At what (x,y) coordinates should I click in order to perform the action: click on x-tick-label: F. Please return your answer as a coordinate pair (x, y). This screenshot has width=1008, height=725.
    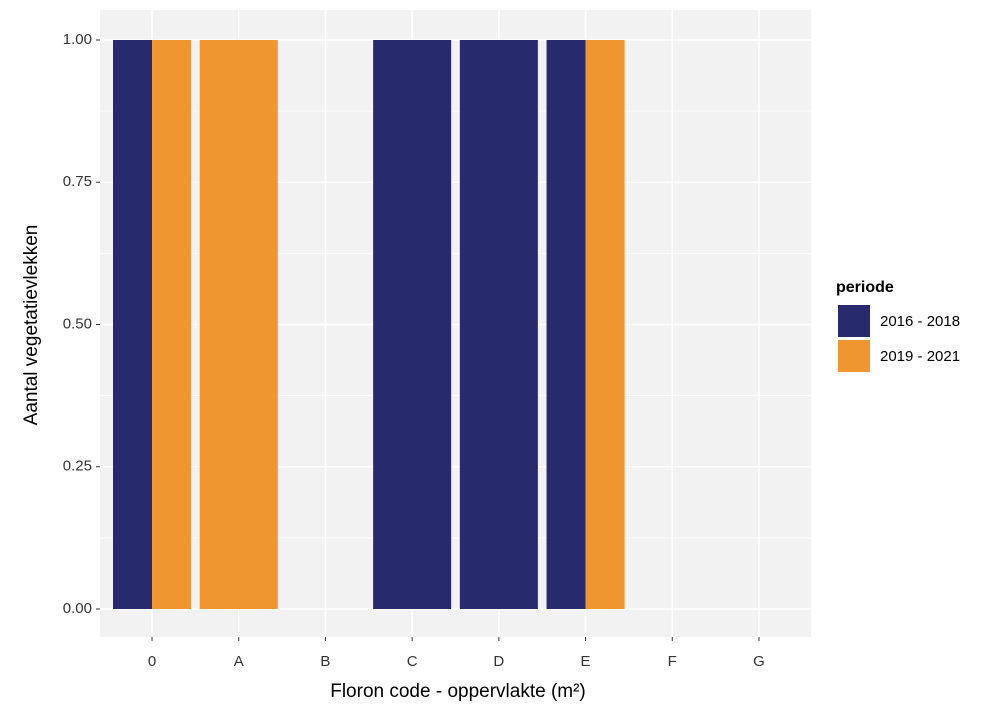
    Looking at the image, I should click on (672, 661).